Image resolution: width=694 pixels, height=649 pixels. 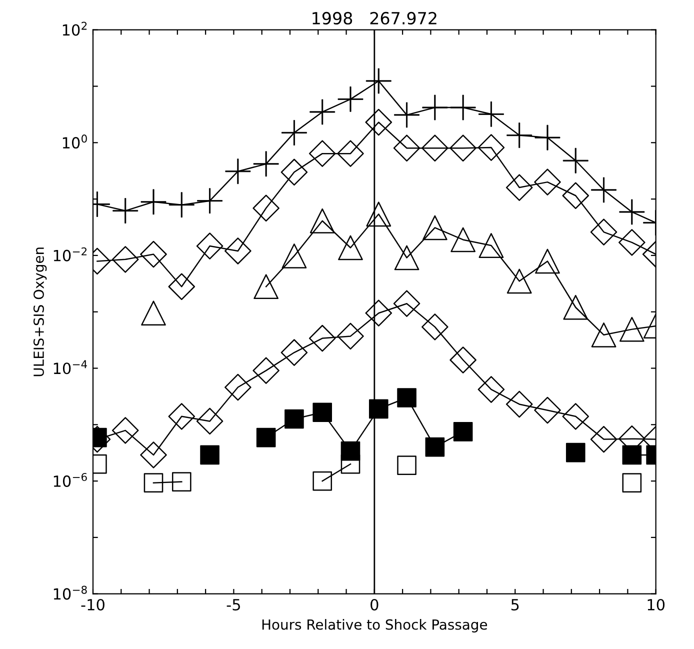 What do you see at coordinates (233, 605) in the screenshot?
I see `x-tick-label: -5` at bounding box center [233, 605].